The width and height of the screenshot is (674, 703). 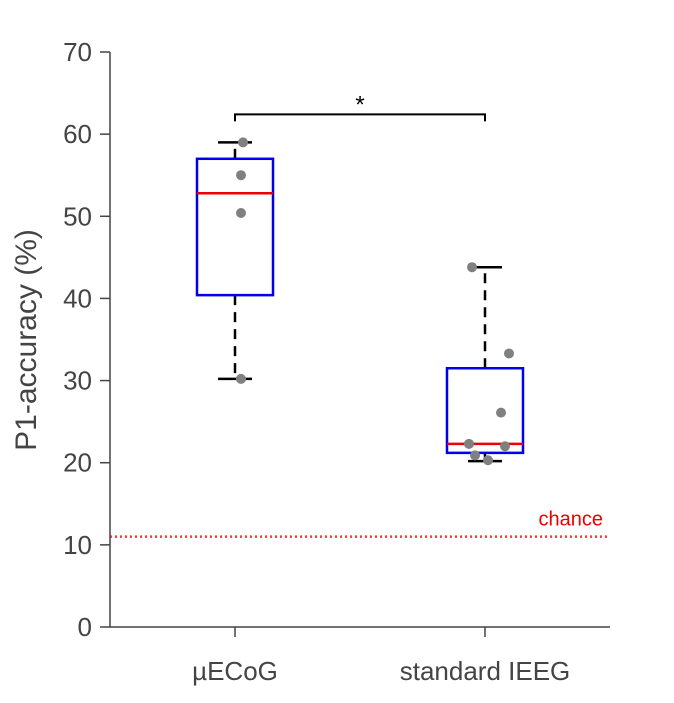 What do you see at coordinates (235, 671) in the screenshot?
I see `x-tick-label: µECoG` at bounding box center [235, 671].